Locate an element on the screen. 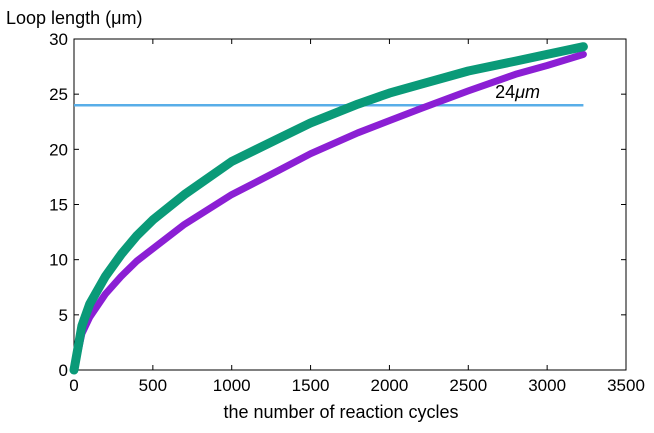 The height and width of the screenshot is (433, 654). y-tick-label: 25 is located at coordinates (58, 94).